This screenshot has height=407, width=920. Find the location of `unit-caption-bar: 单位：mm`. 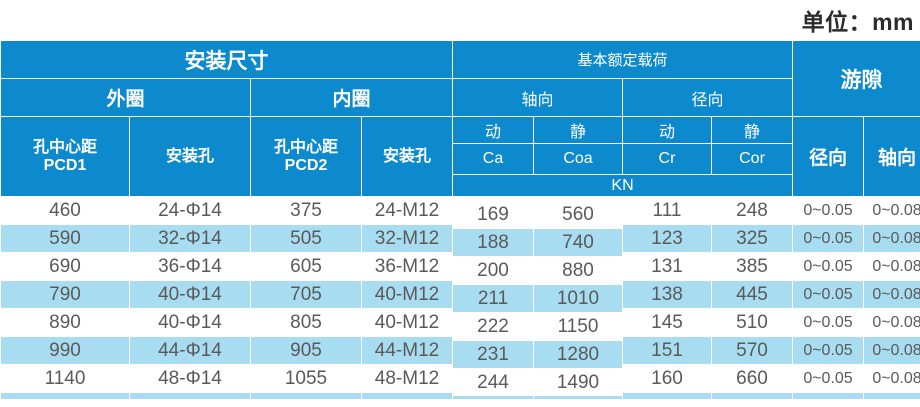

unit-caption-bar: 单位：mm is located at coordinates (460, 20).